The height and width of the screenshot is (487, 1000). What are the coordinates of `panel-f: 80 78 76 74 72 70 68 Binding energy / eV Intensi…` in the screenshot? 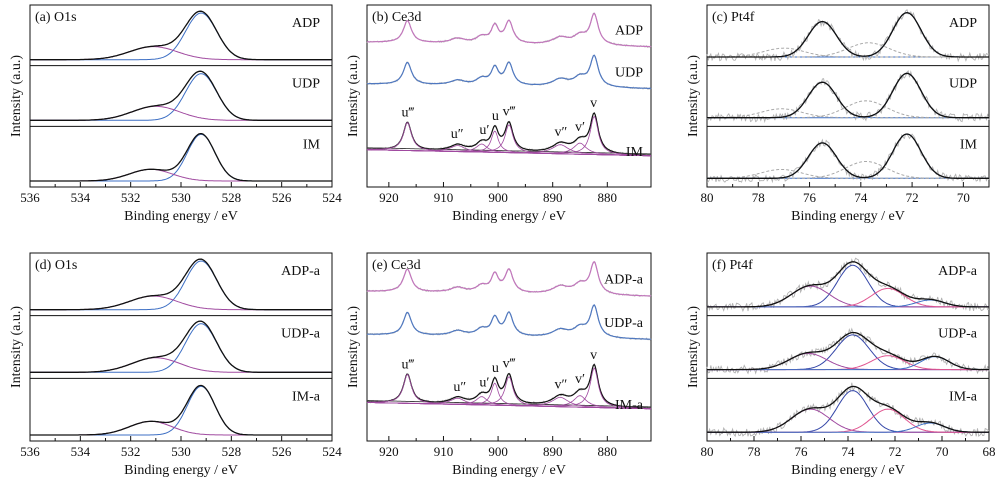 It's located at (841, 365).